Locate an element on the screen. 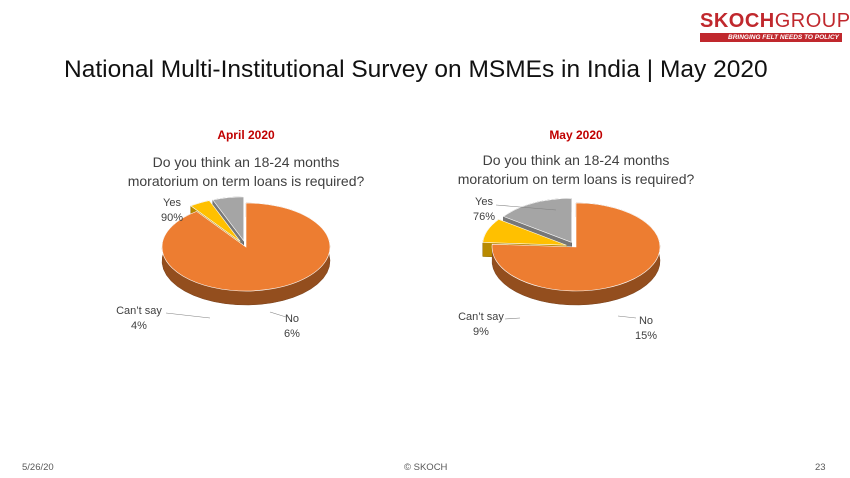 Image resolution: width=850 pixels, height=478 pixels. data-label-value-no: 15% is located at coordinates (646, 336).